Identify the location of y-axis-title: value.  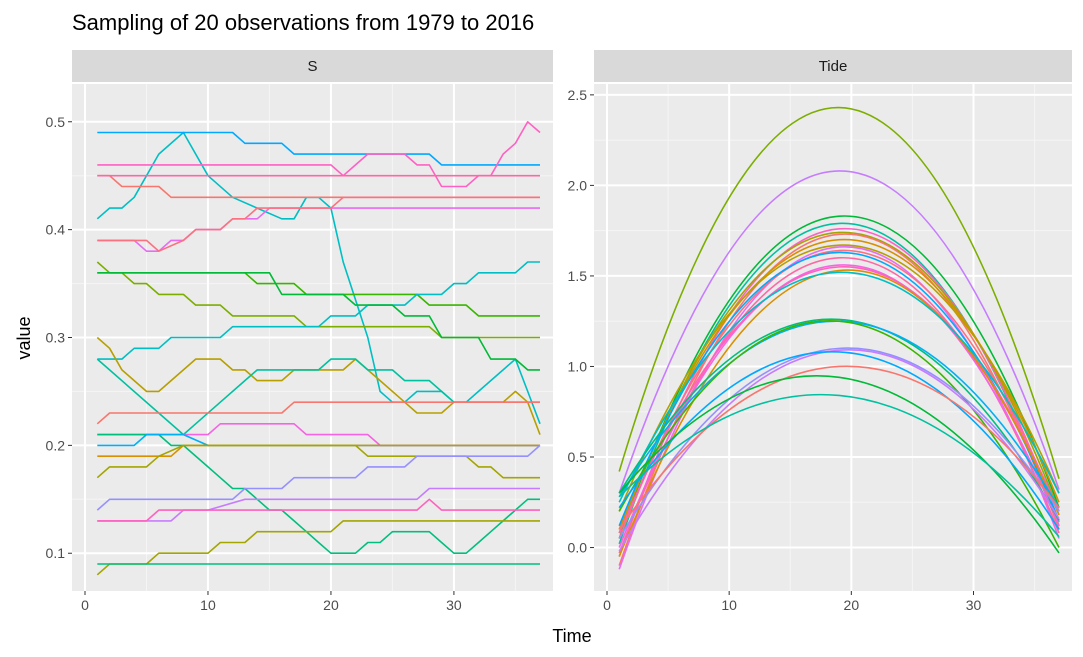
(24, 337).